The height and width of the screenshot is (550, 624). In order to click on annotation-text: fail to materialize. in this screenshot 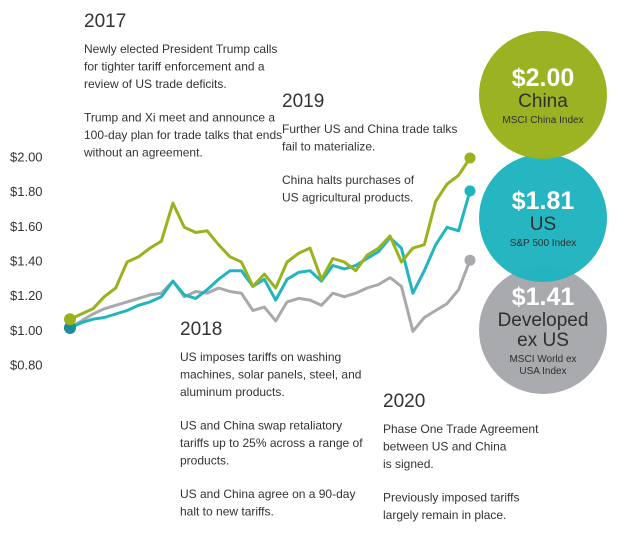, I will do `click(328, 147)`.